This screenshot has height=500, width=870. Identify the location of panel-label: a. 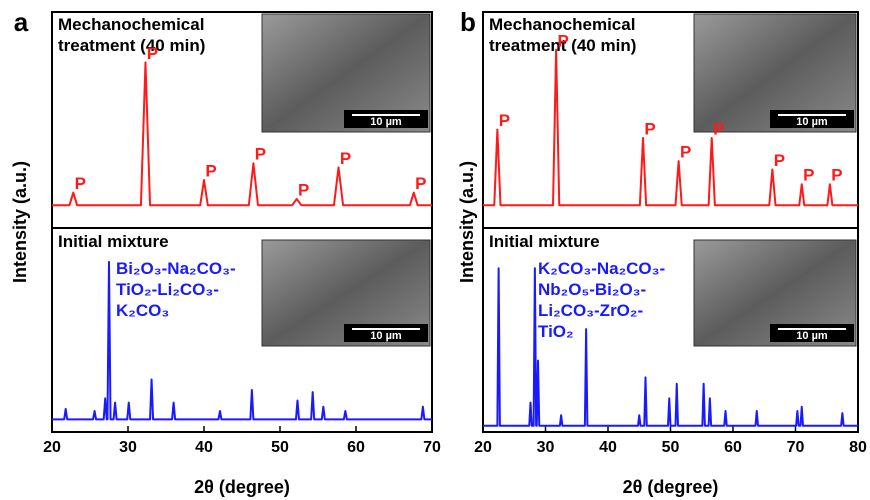
(21, 22).